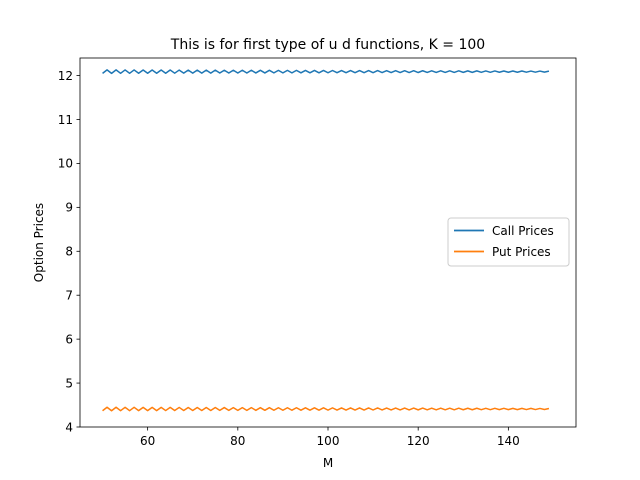 Image resolution: width=640 pixels, height=480 pixels. What do you see at coordinates (508, 441) in the screenshot?
I see `x-tick-label: 140` at bounding box center [508, 441].